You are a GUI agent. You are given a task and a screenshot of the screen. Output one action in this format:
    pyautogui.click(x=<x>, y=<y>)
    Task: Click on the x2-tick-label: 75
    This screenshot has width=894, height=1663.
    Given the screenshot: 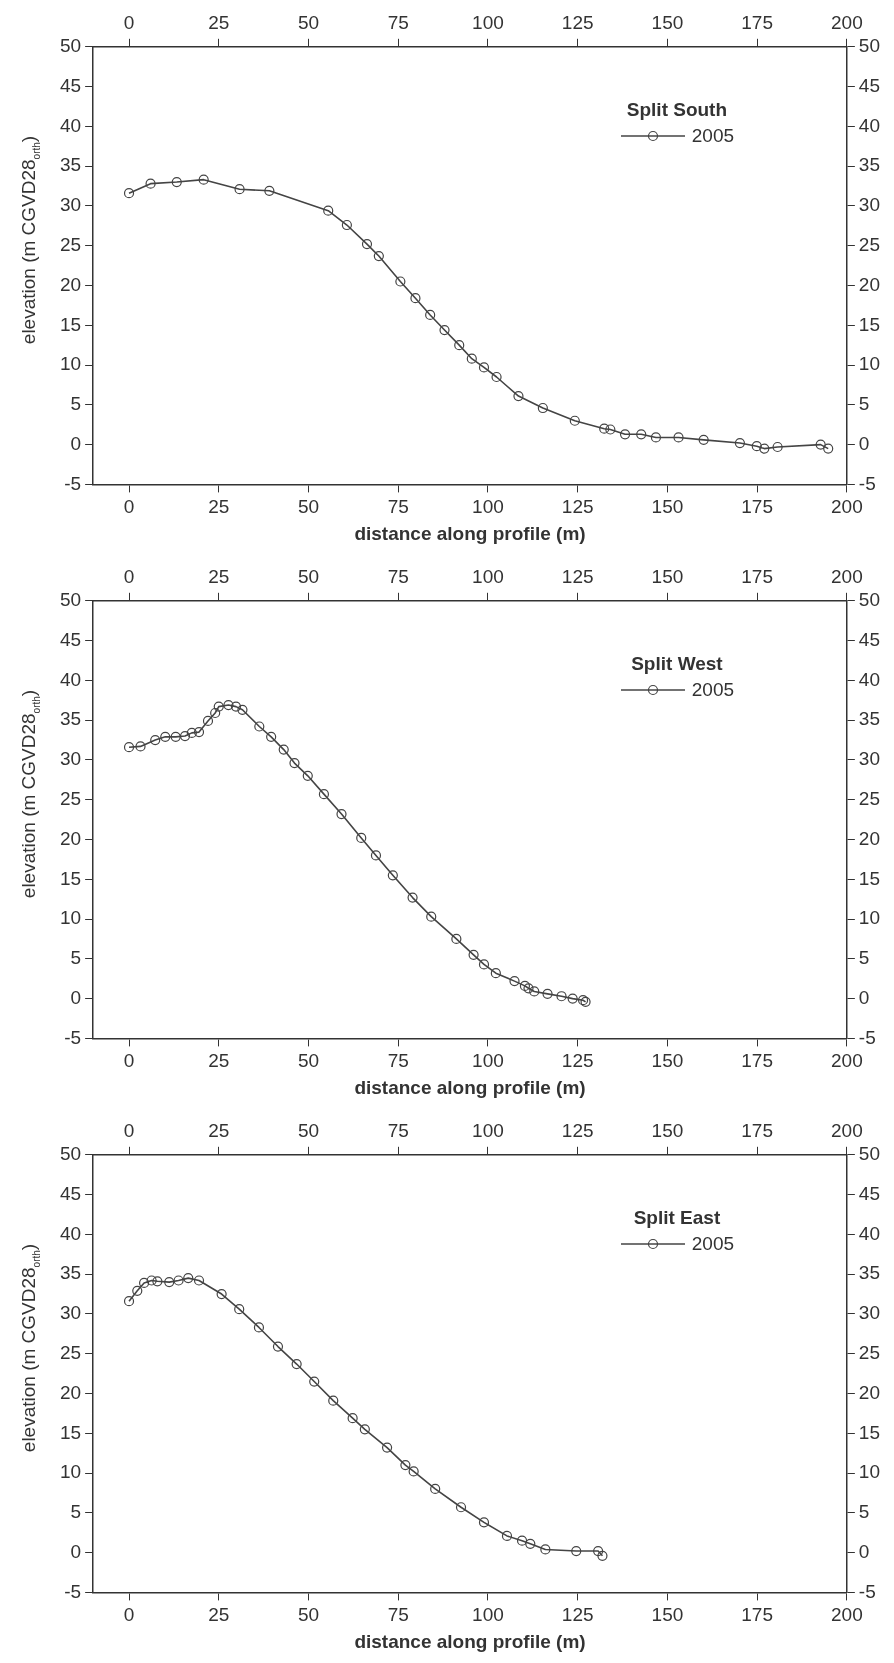 What is the action you would take?
    pyautogui.click(x=398, y=22)
    